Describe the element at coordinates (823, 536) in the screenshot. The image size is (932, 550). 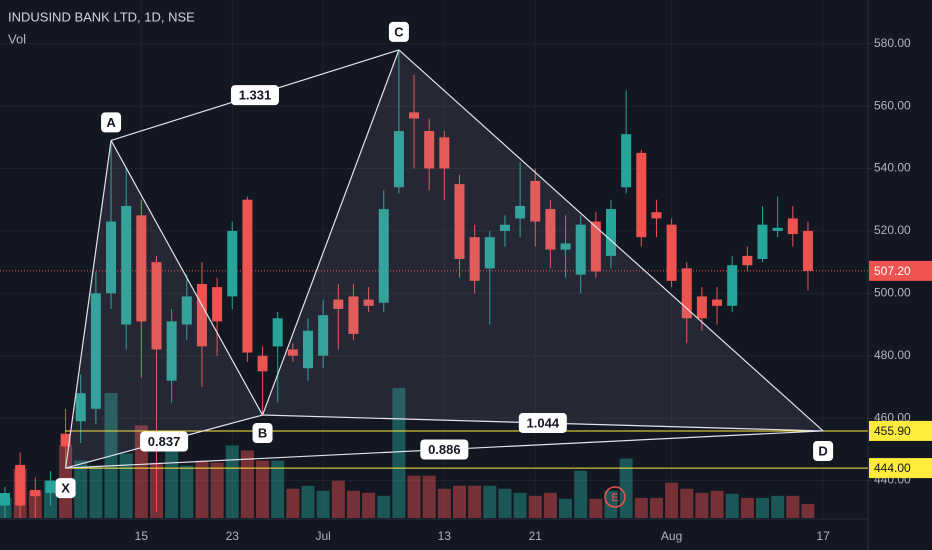
I see `x-tick-label: 17` at that location.